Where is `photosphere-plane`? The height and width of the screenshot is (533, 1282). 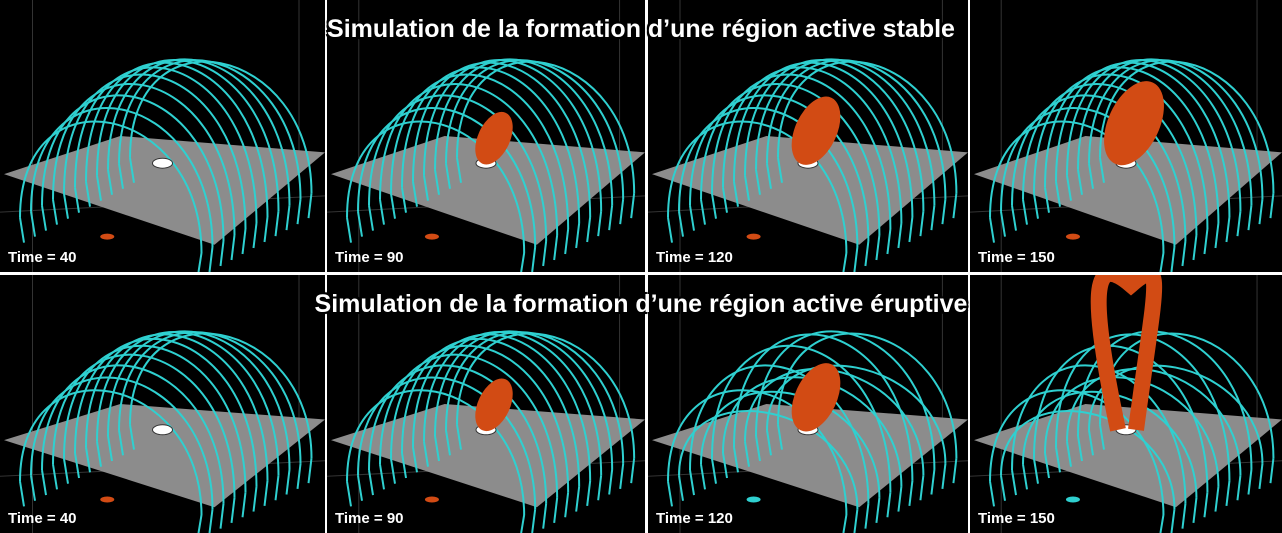 photosphere-plane is located at coordinates (1128, 456).